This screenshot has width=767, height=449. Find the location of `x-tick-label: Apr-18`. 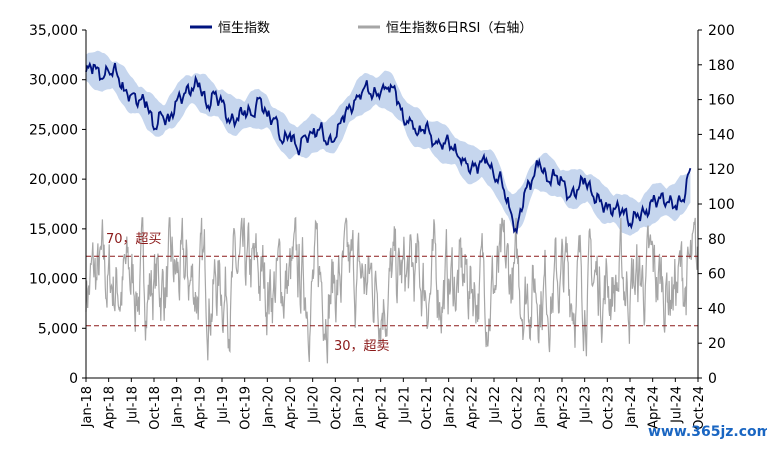

x-tick-label: Apr-18 is located at coordinates (110, 407).